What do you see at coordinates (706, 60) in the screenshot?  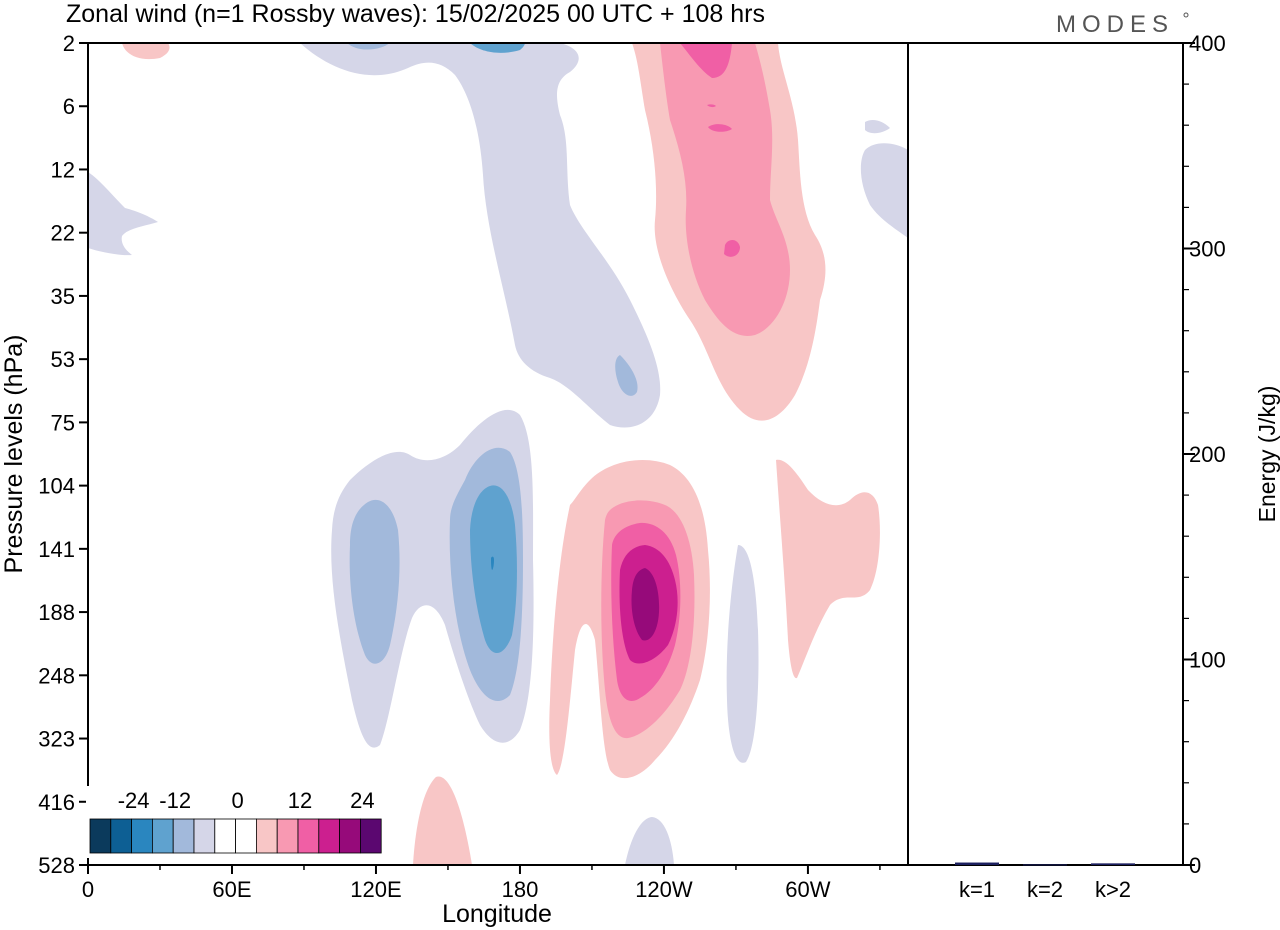 I see `contour-positive-upper-l3` at bounding box center [706, 60].